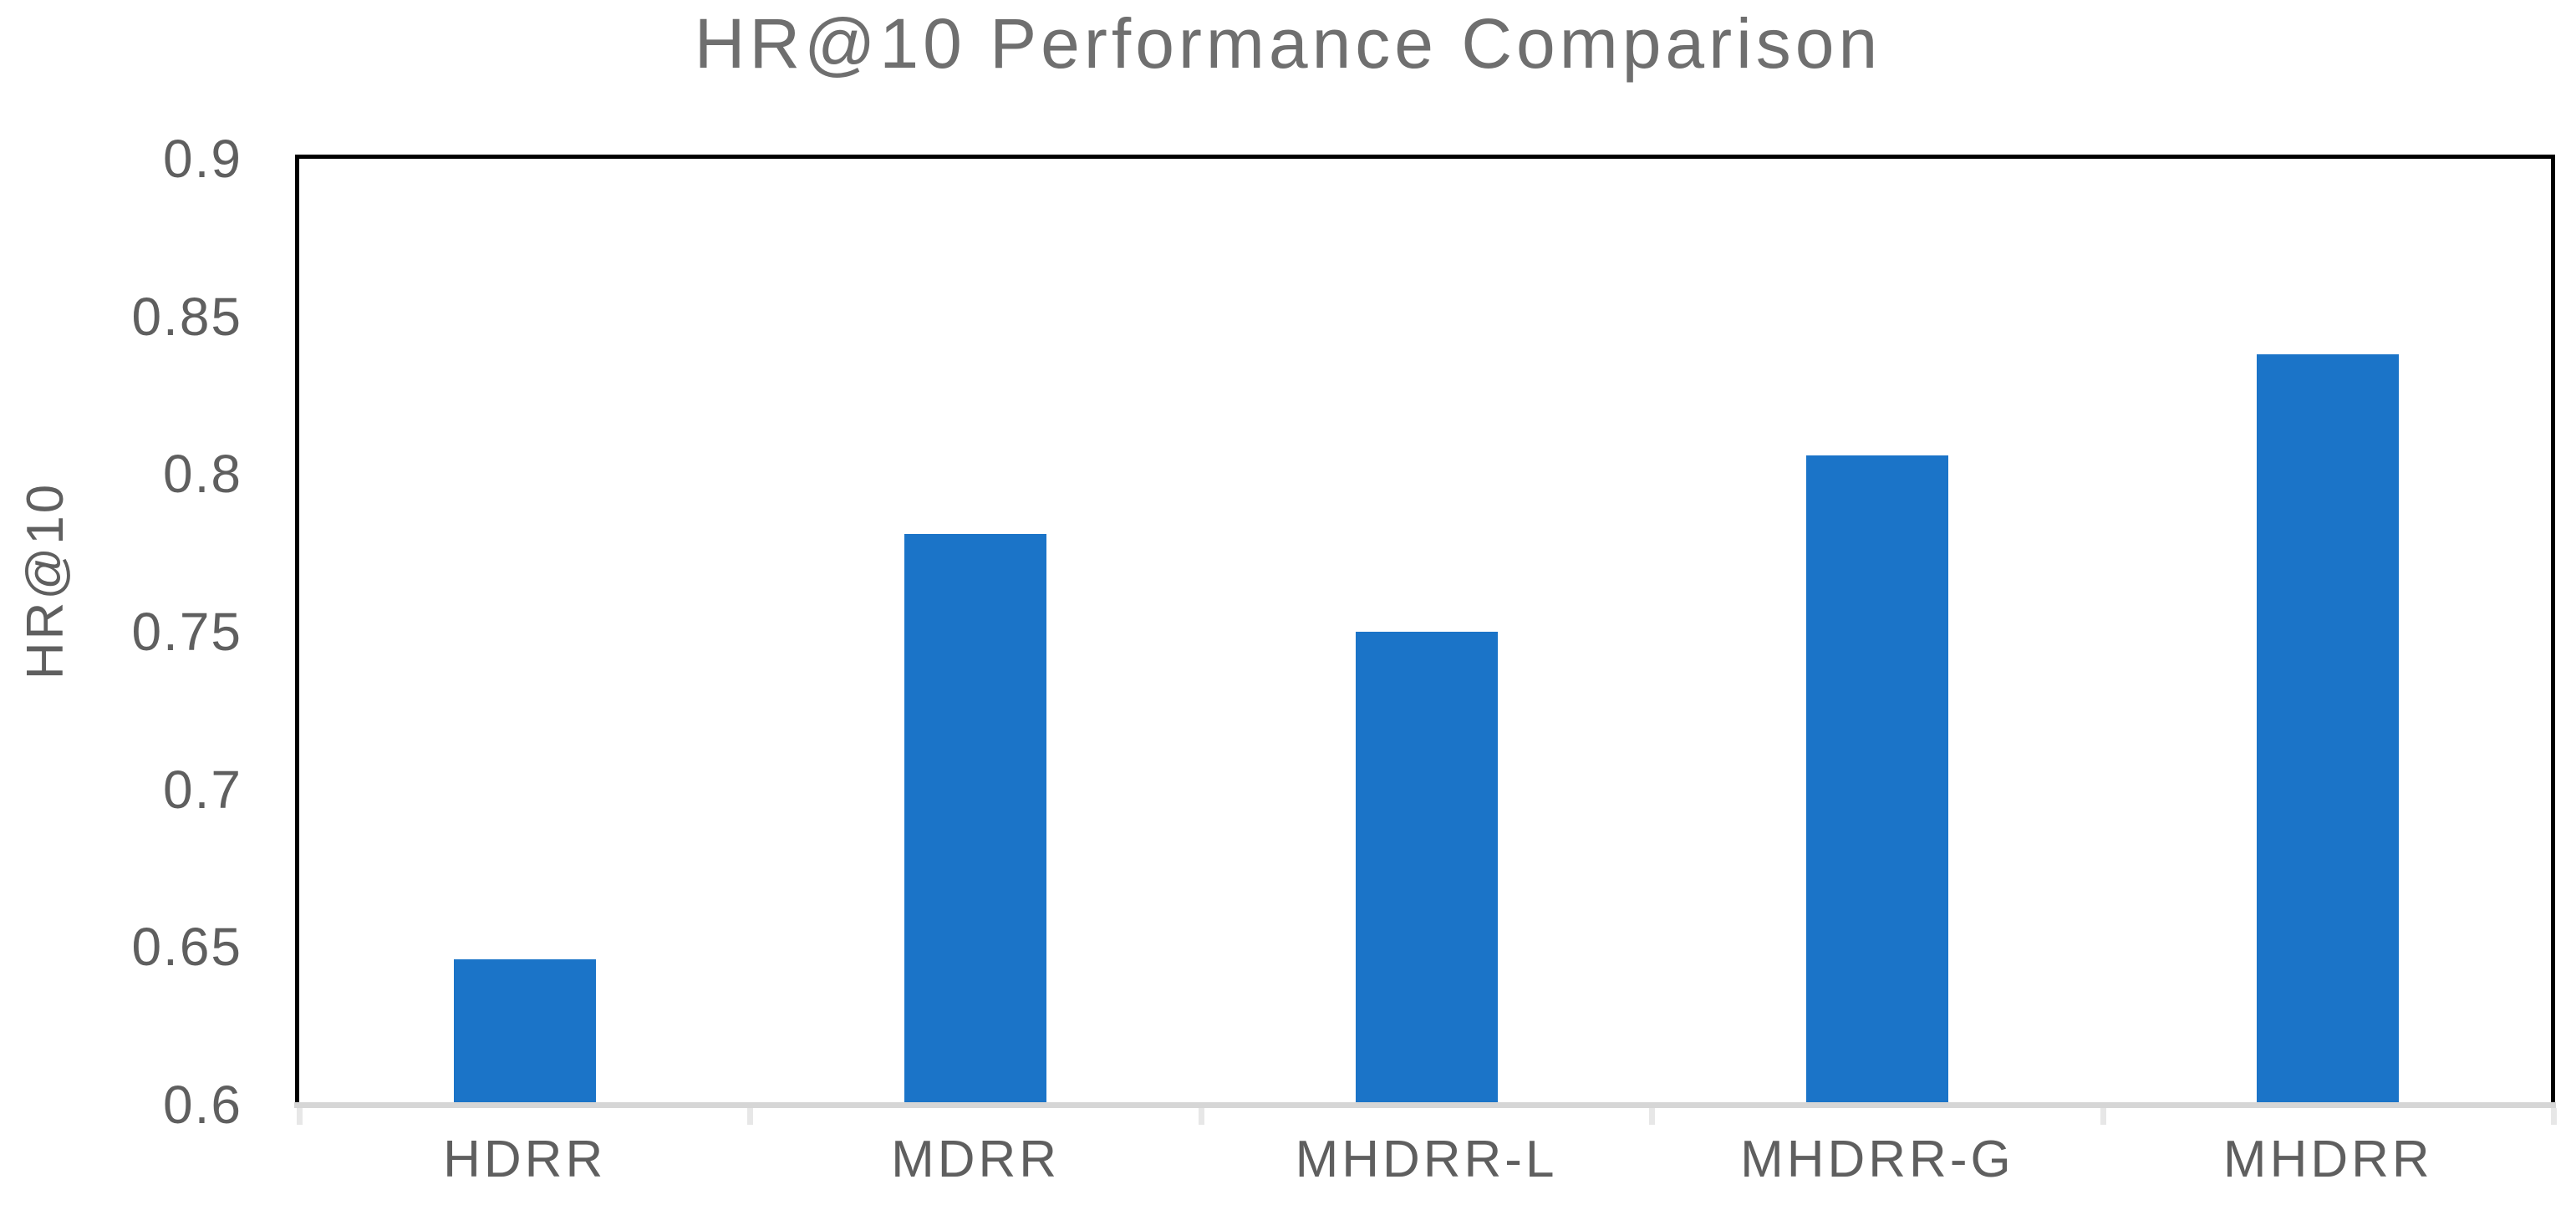 This screenshot has height=1205, width=2576. What do you see at coordinates (1426, 1159) in the screenshot?
I see `x-axis-category-label: MHDRR-L` at bounding box center [1426, 1159].